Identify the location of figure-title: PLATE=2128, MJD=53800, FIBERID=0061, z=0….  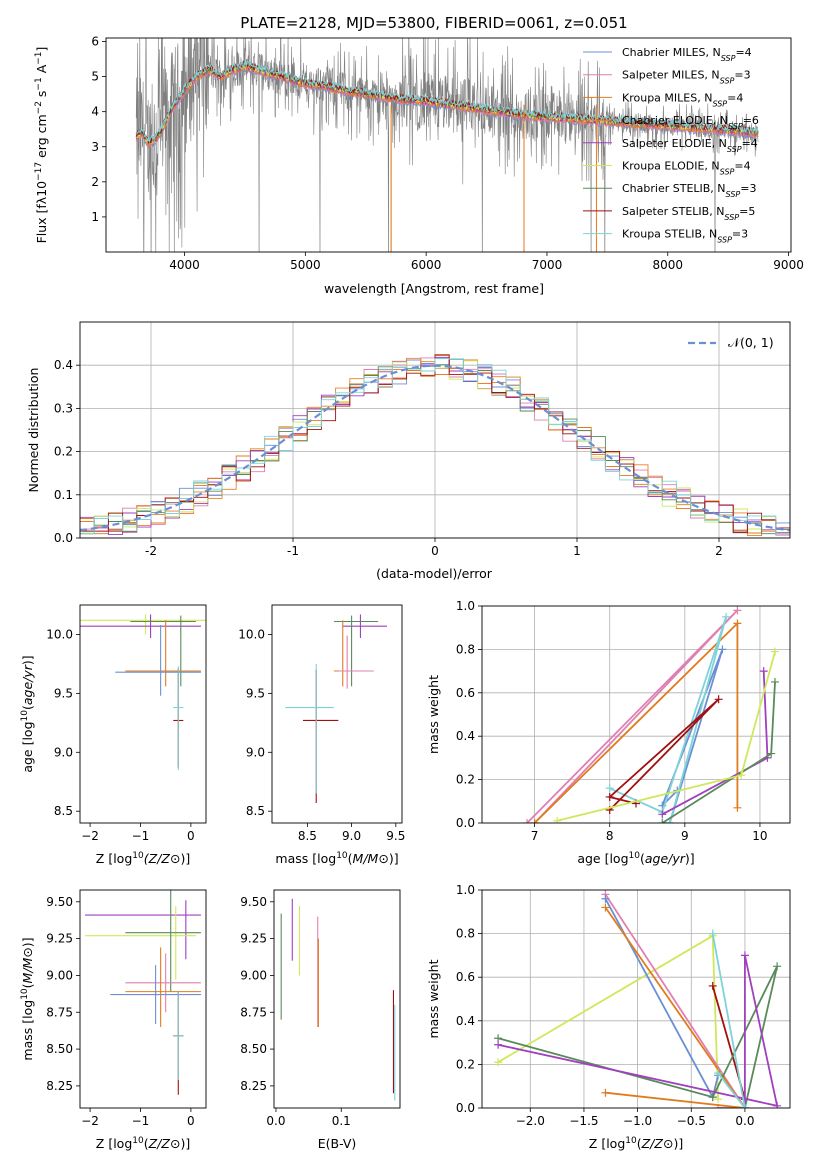
(433, 23).